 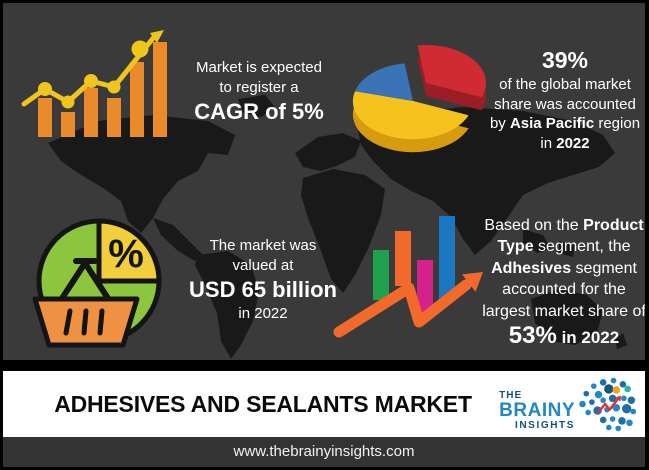 I want to click on region-line-3: by Asia Pacific region, so click(x=565, y=124).